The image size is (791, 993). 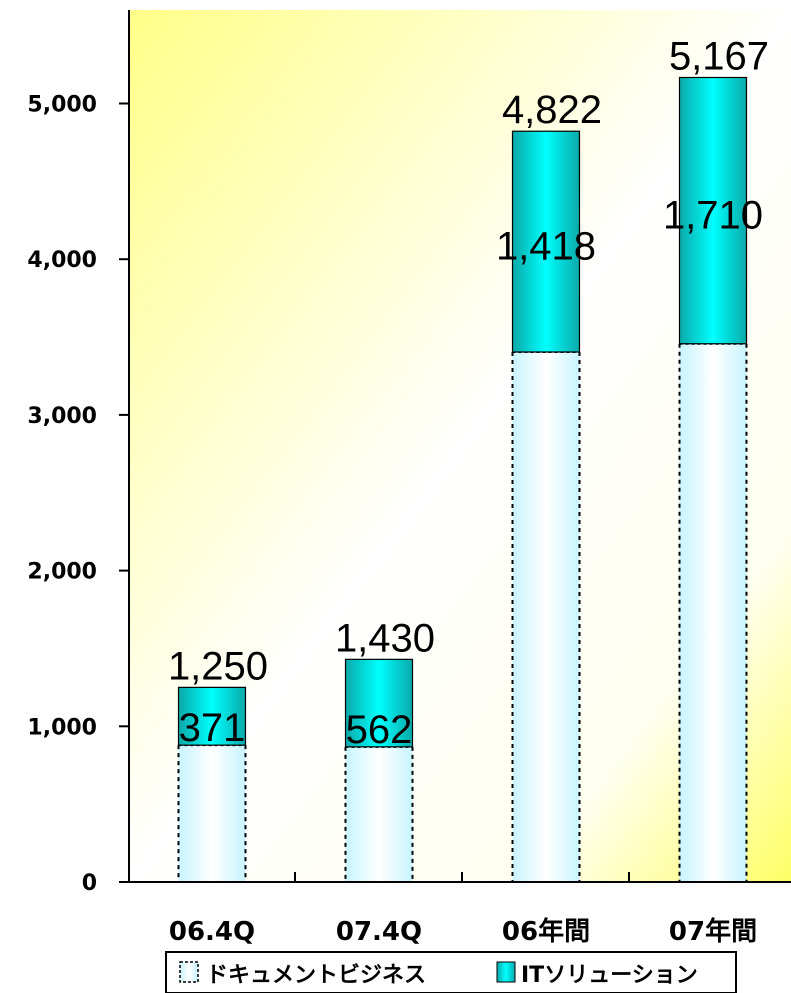 I want to click on data-label-it-solution: 562, so click(x=379, y=730).